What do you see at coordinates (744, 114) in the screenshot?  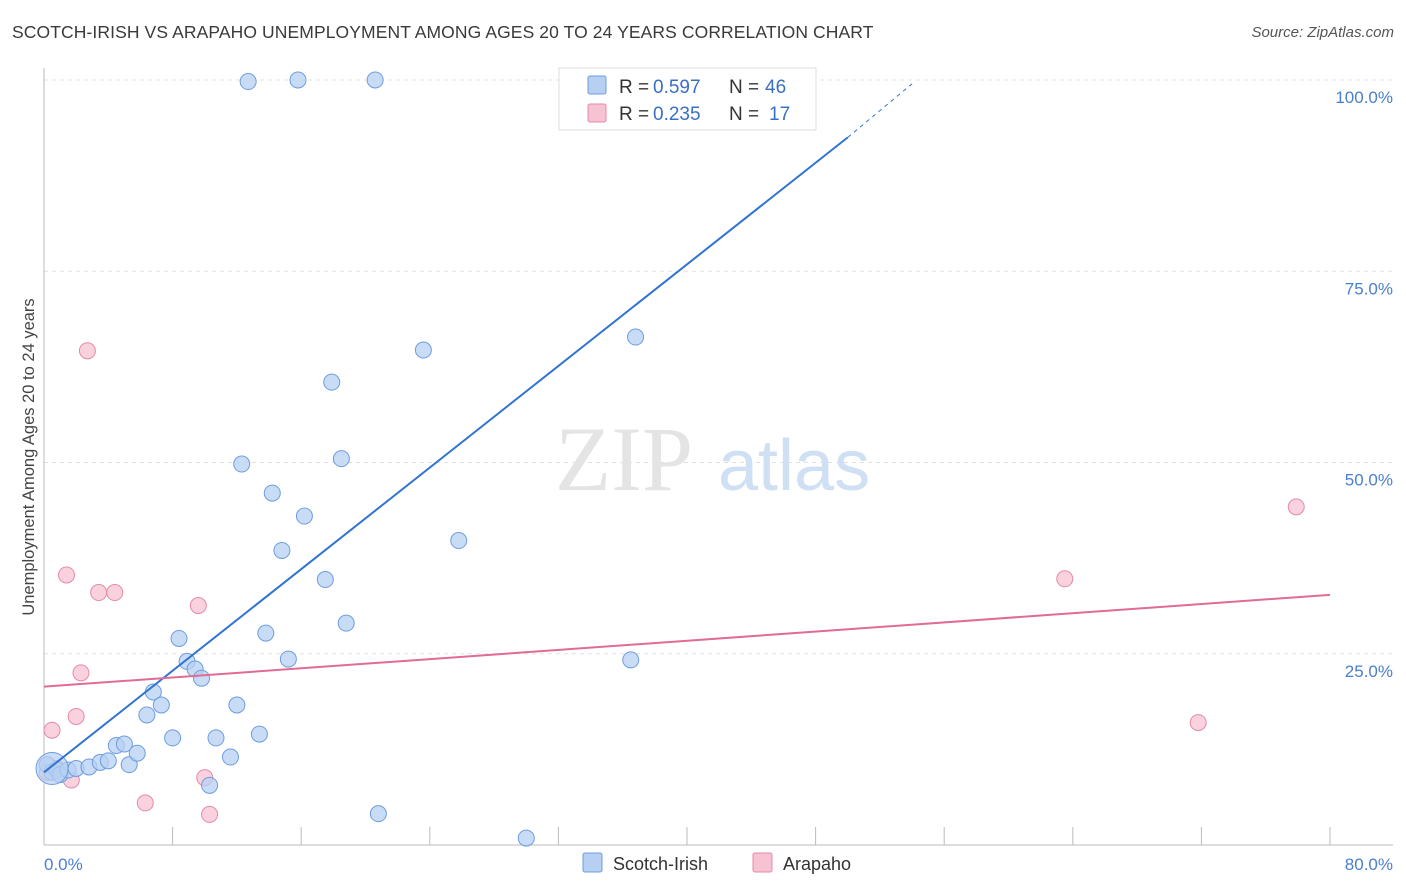 I see `legend-n-label-2: N =` at bounding box center [744, 114].